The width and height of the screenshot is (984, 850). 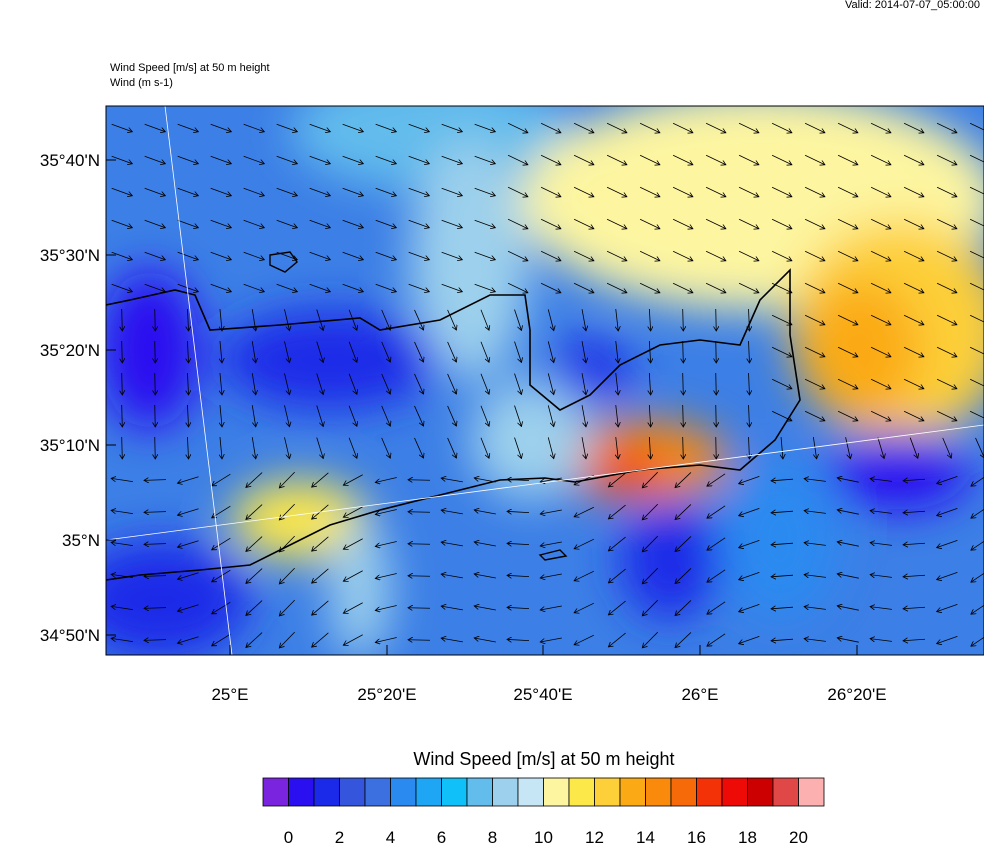 What do you see at coordinates (798, 836) in the screenshot?
I see `colorbar-label: 20` at bounding box center [798, 836].